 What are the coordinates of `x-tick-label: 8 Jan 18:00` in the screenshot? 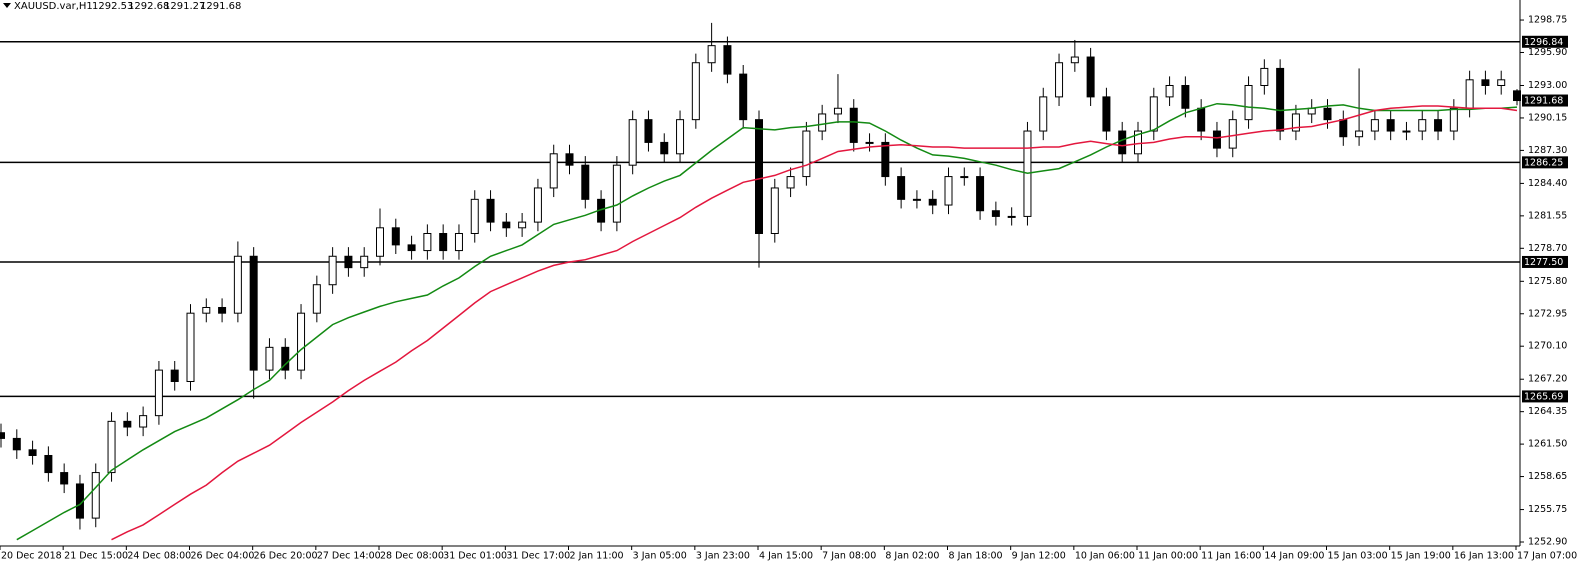 It's located at (976, 556).